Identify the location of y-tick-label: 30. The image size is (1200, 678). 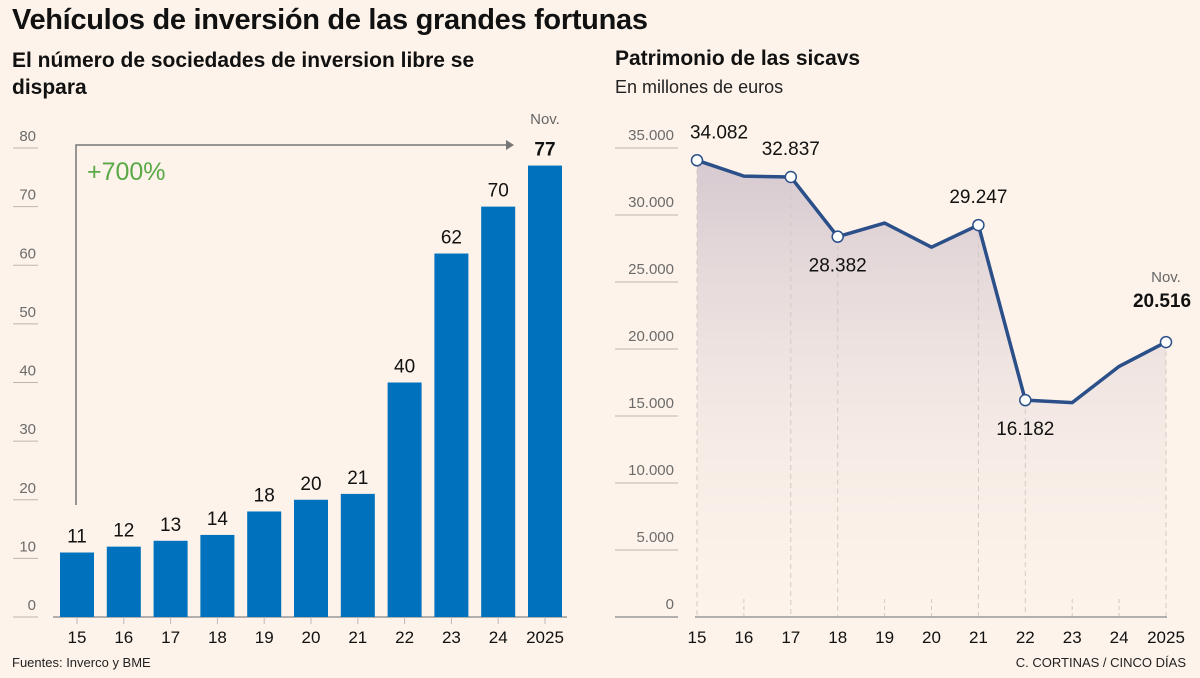
(27, 429).